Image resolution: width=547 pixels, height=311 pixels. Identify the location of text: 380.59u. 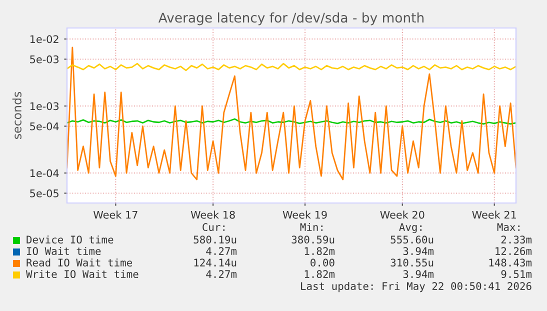
(313, 240).